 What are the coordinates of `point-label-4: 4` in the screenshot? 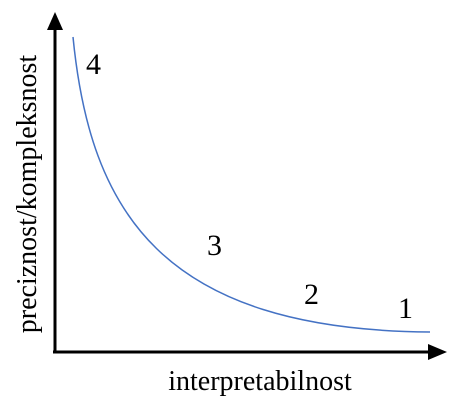 It's located at (93, 64).